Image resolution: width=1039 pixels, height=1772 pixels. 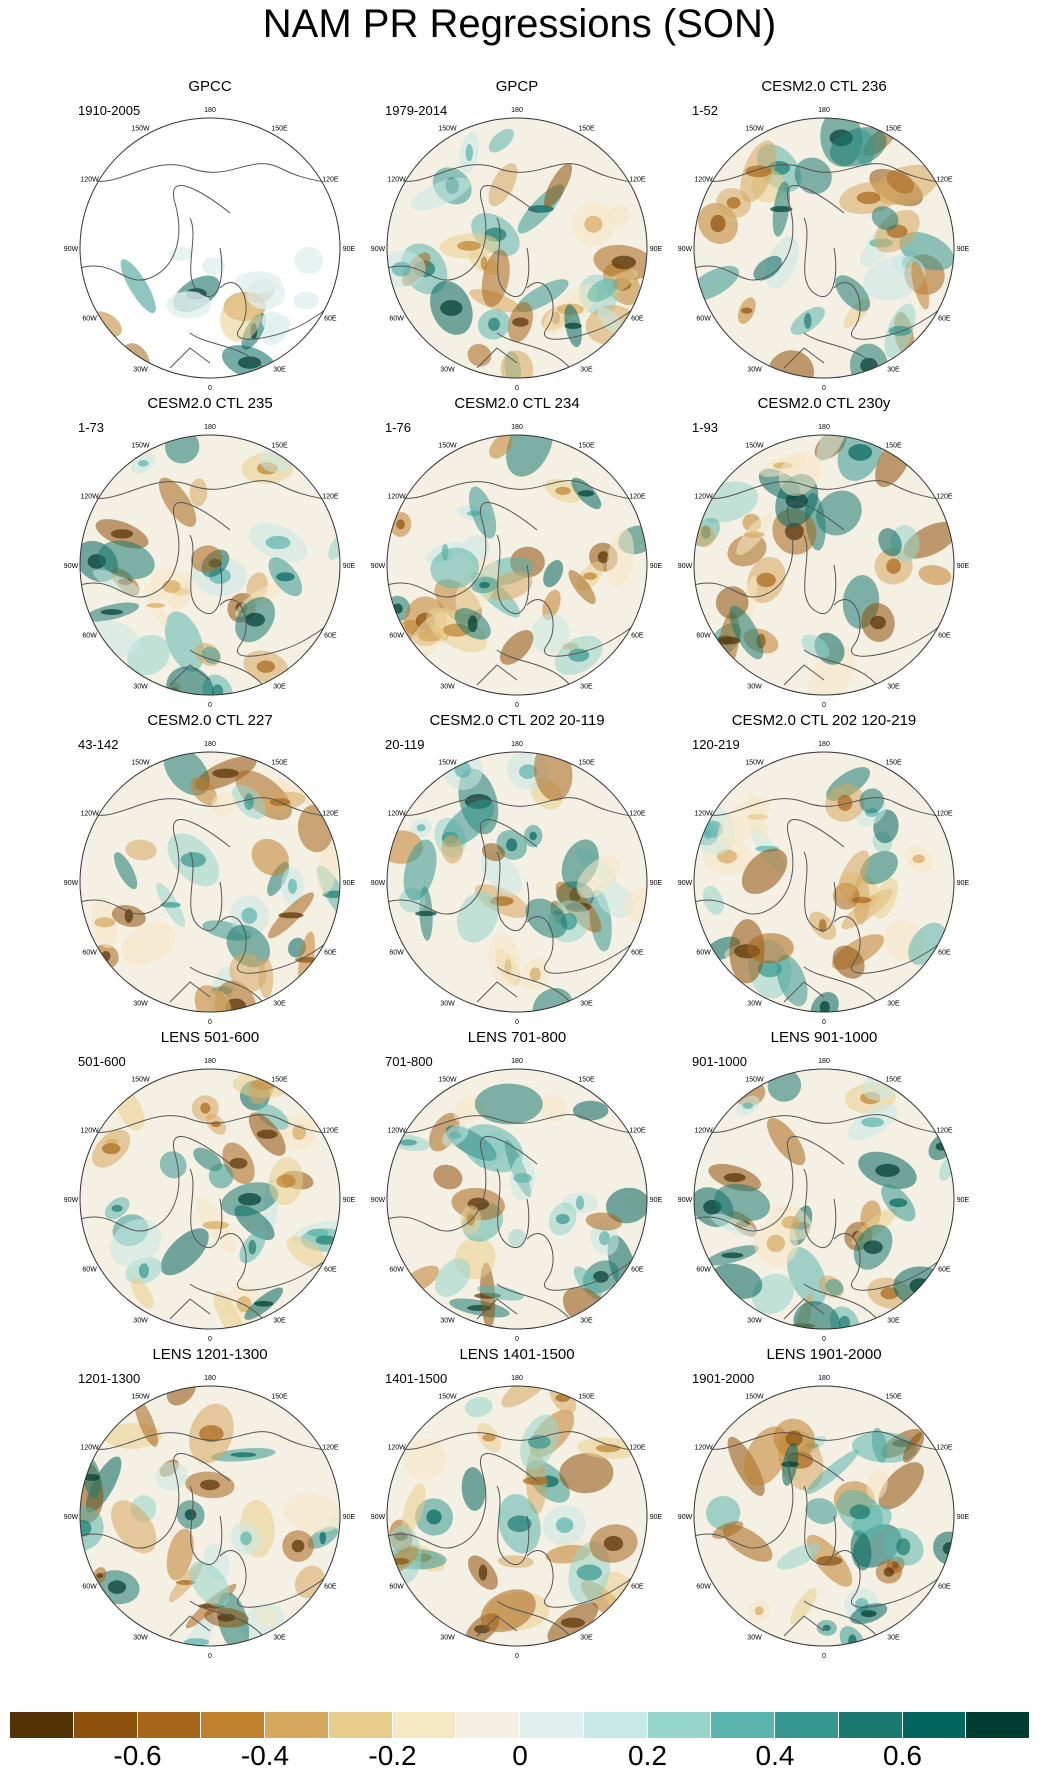 What do you see at coordinates (210, 1037) in the screenshot?
I see `panel-title: LENS 501-600` at bounding box center [210, 1037].